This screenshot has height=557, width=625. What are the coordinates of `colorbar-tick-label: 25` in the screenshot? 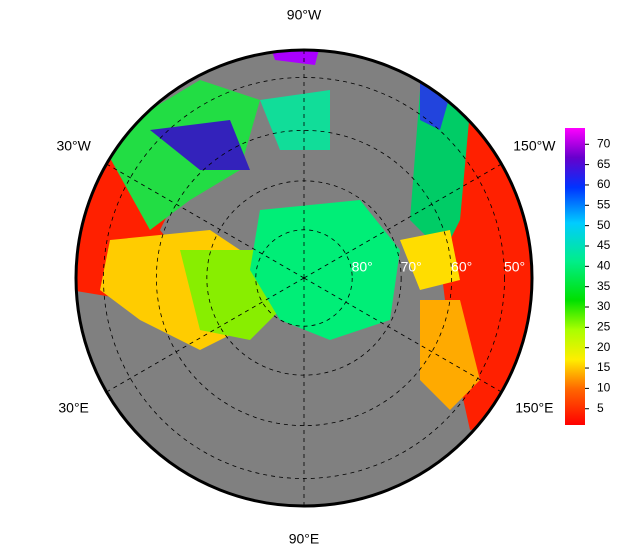 It's located at (604, 327).